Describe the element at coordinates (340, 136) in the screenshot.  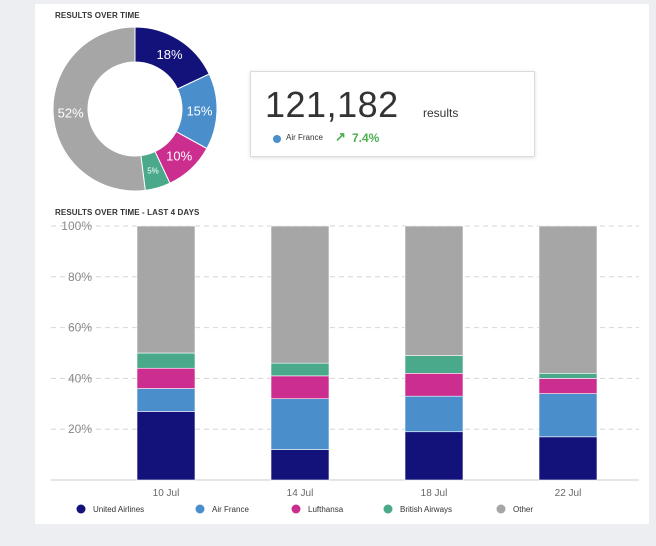
I see `arrow-up-right-icon: ↗` at that location.